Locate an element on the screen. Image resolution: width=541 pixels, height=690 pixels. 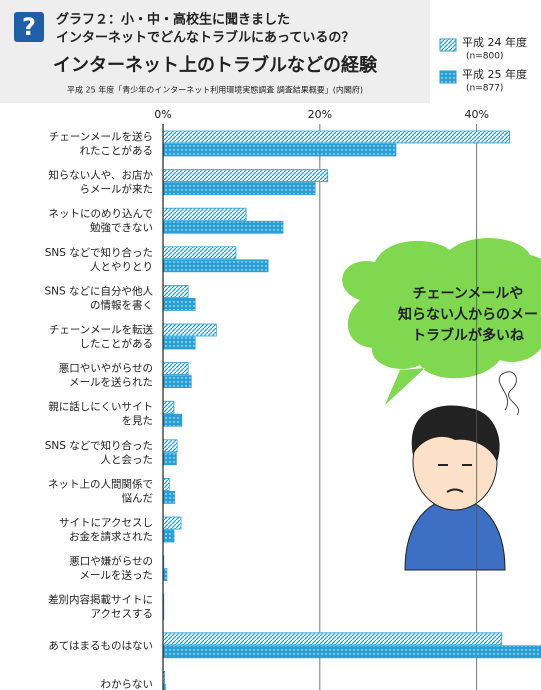
bubble-text: トラブルが多いね is located at coordinates (468, 335).